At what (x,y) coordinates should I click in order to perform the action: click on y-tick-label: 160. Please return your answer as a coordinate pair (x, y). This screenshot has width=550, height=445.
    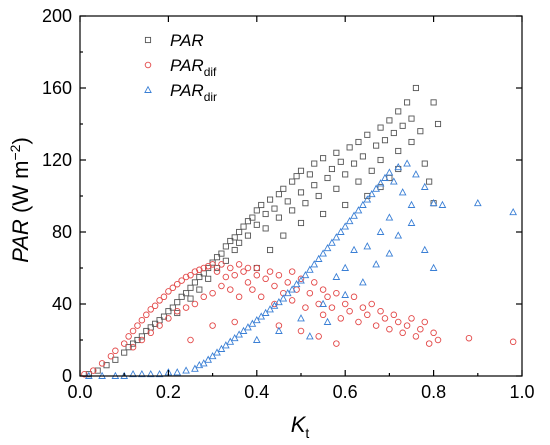
    Looking at the image, I should click on (57, 88).